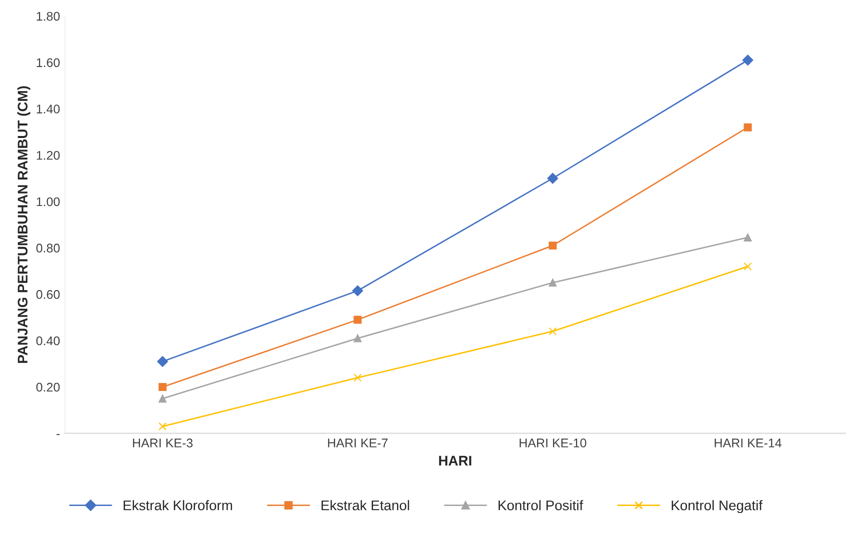 This screenshot has height=535, width=867. What do you see at coordinates (717, 507) in the screenshot?
I see `legend-label: Kontrol Negatif` at bounding box center [717, 507].